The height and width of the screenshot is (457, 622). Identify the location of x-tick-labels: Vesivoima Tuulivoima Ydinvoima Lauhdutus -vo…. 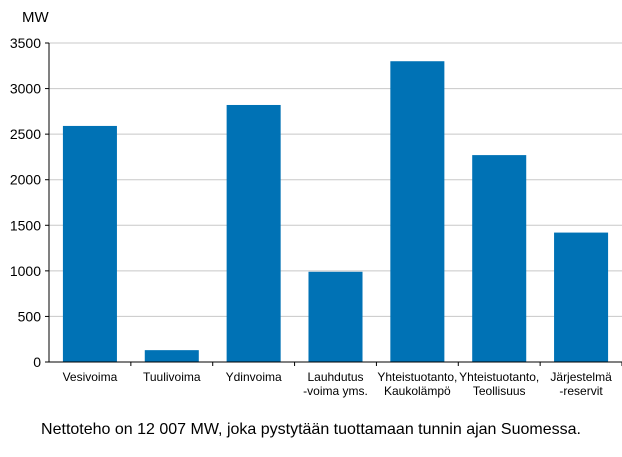
(337, 384).